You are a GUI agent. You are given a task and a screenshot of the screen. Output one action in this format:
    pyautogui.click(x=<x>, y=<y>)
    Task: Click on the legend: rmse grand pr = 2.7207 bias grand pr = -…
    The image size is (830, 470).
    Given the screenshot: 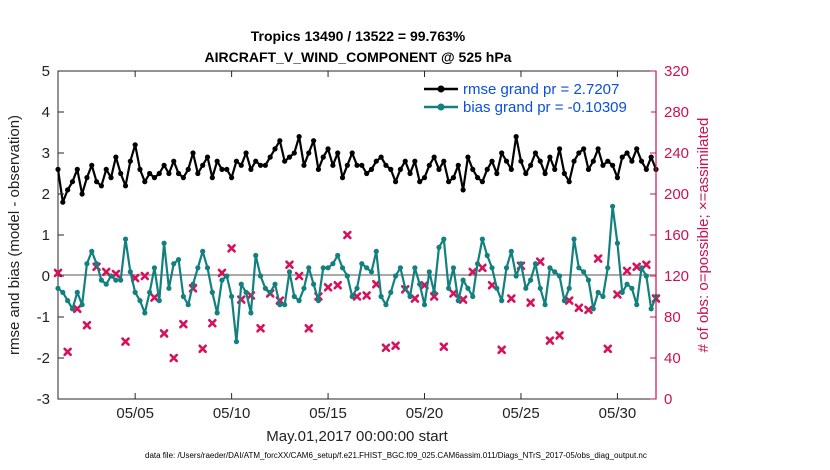 What is the action you would take?
    pyautogui.click(x=535, y=97)
    